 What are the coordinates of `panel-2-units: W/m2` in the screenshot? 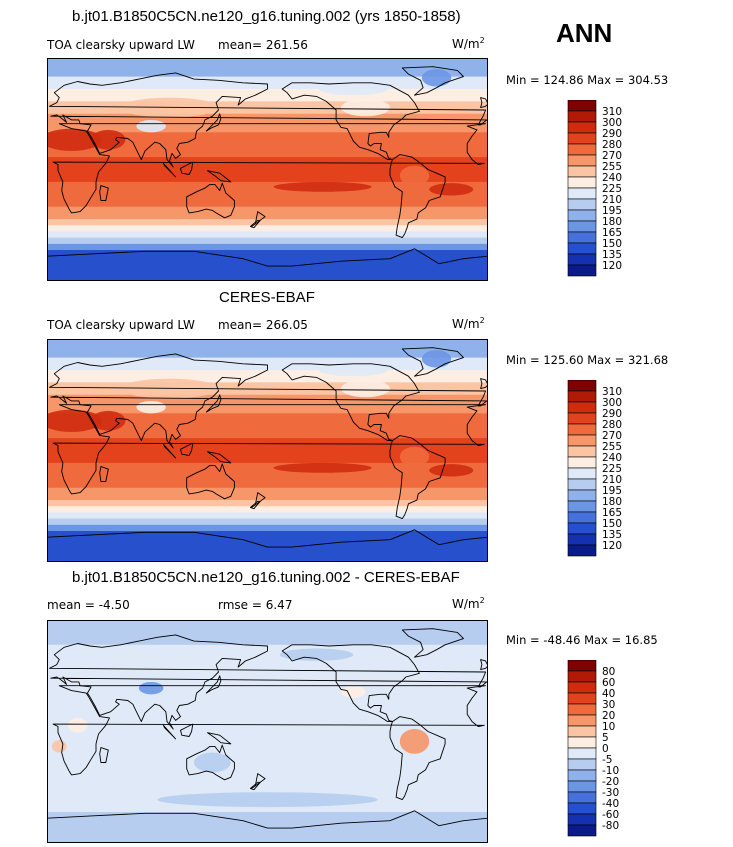 It's located at (468, 323).